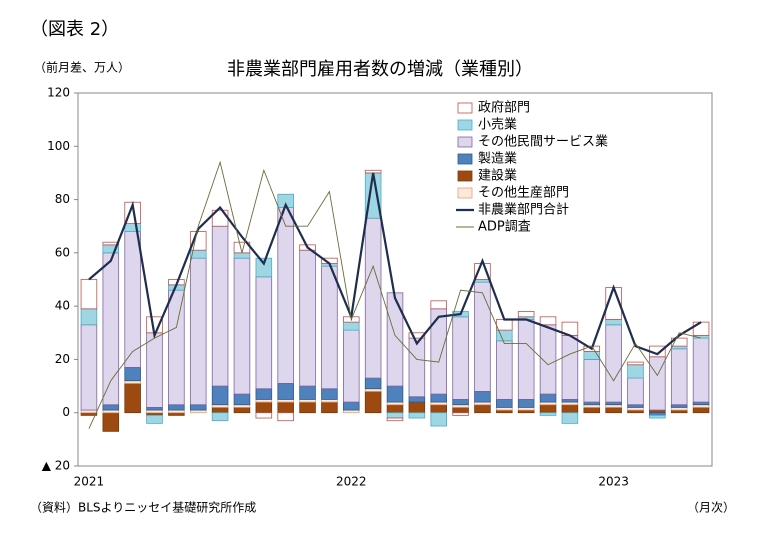 The width and height of the screenshot is (758, 534). I want to click on legend-label: ADP調査, so click(504, 227).